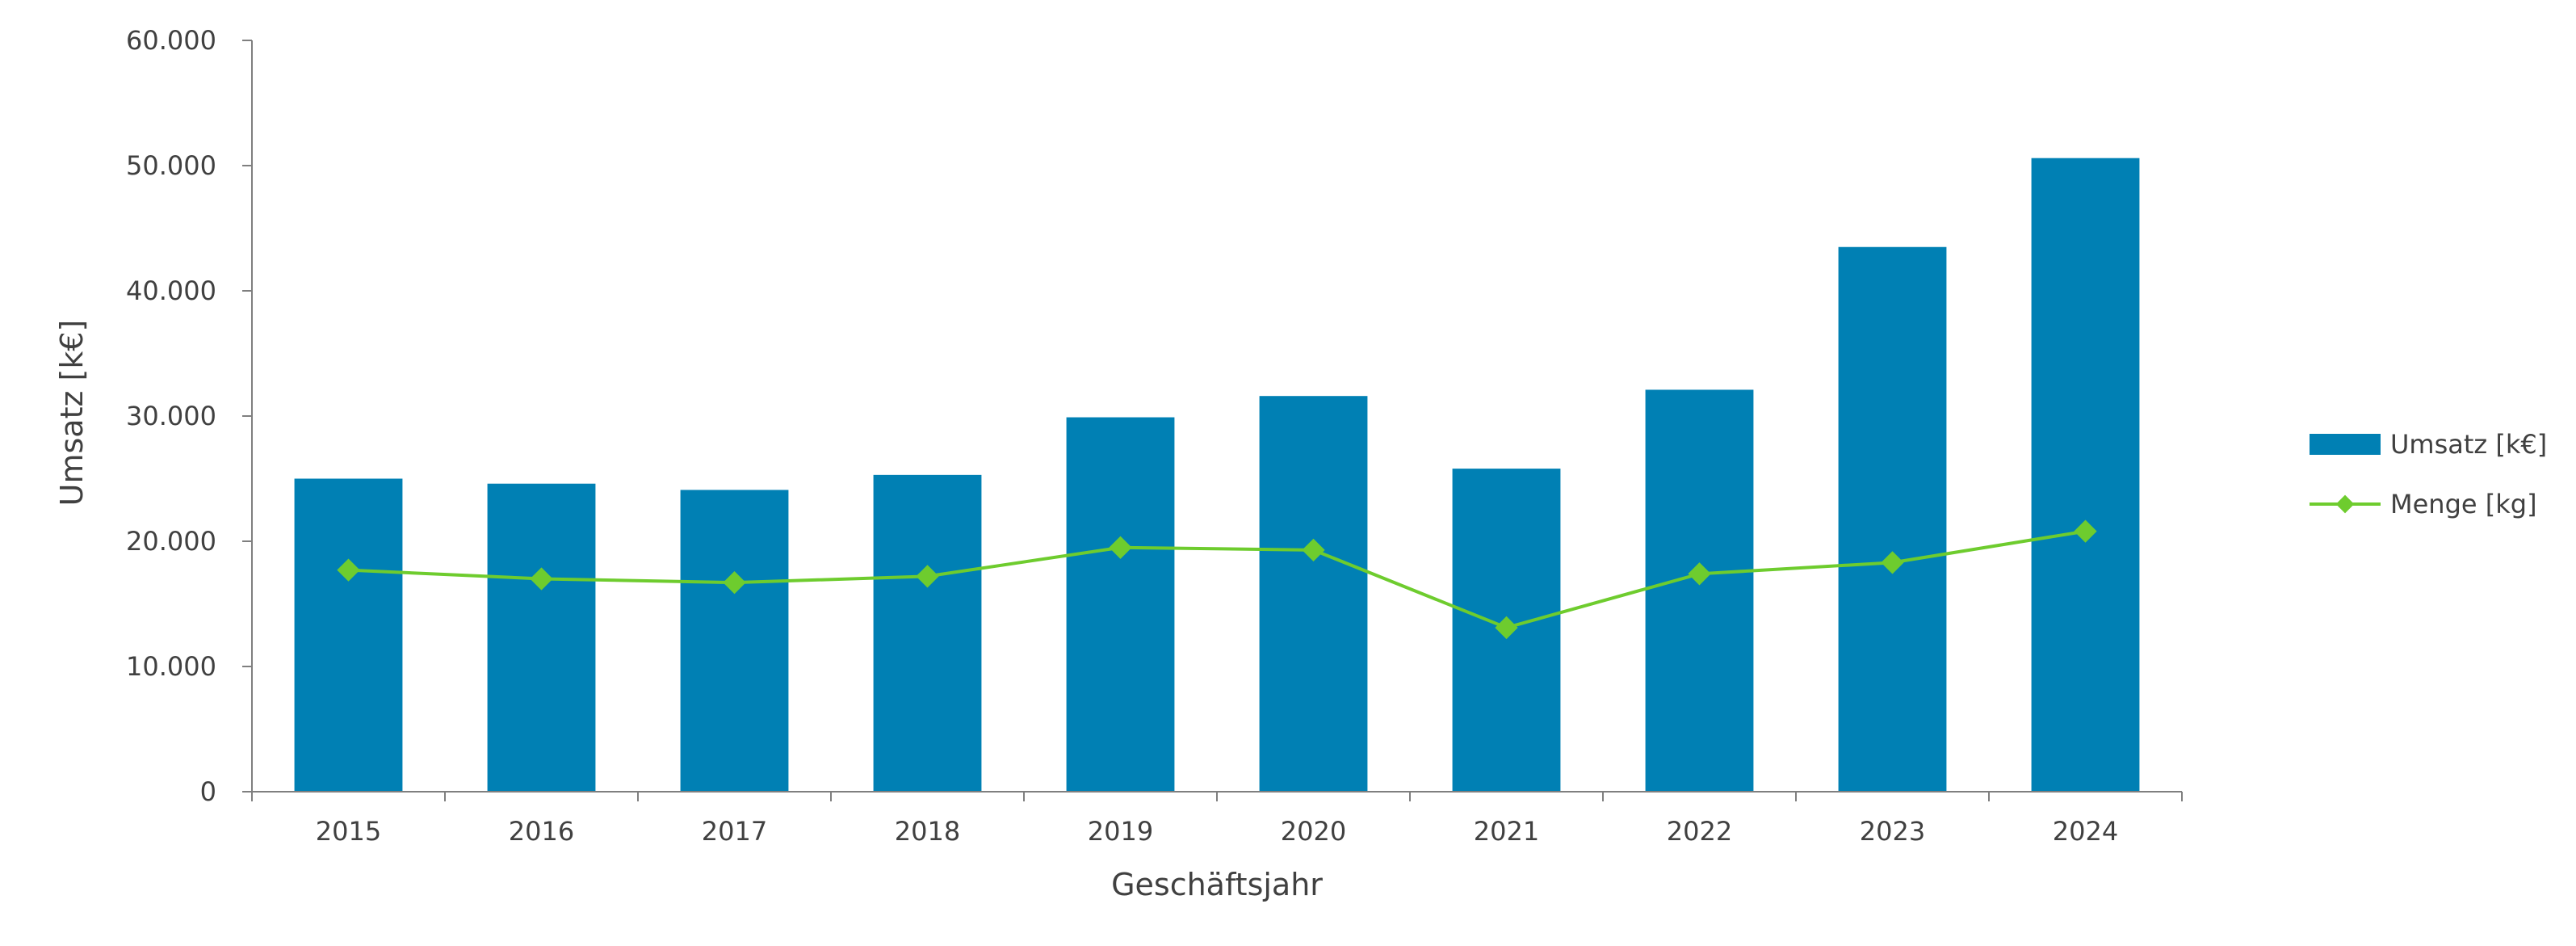 This screenshot has width=2576, height=946. What do you see at coordinates (72, 413) in the screenshot?
I see `y-axis-title: Umsatz [k€]` at bounding box center [72, 413].